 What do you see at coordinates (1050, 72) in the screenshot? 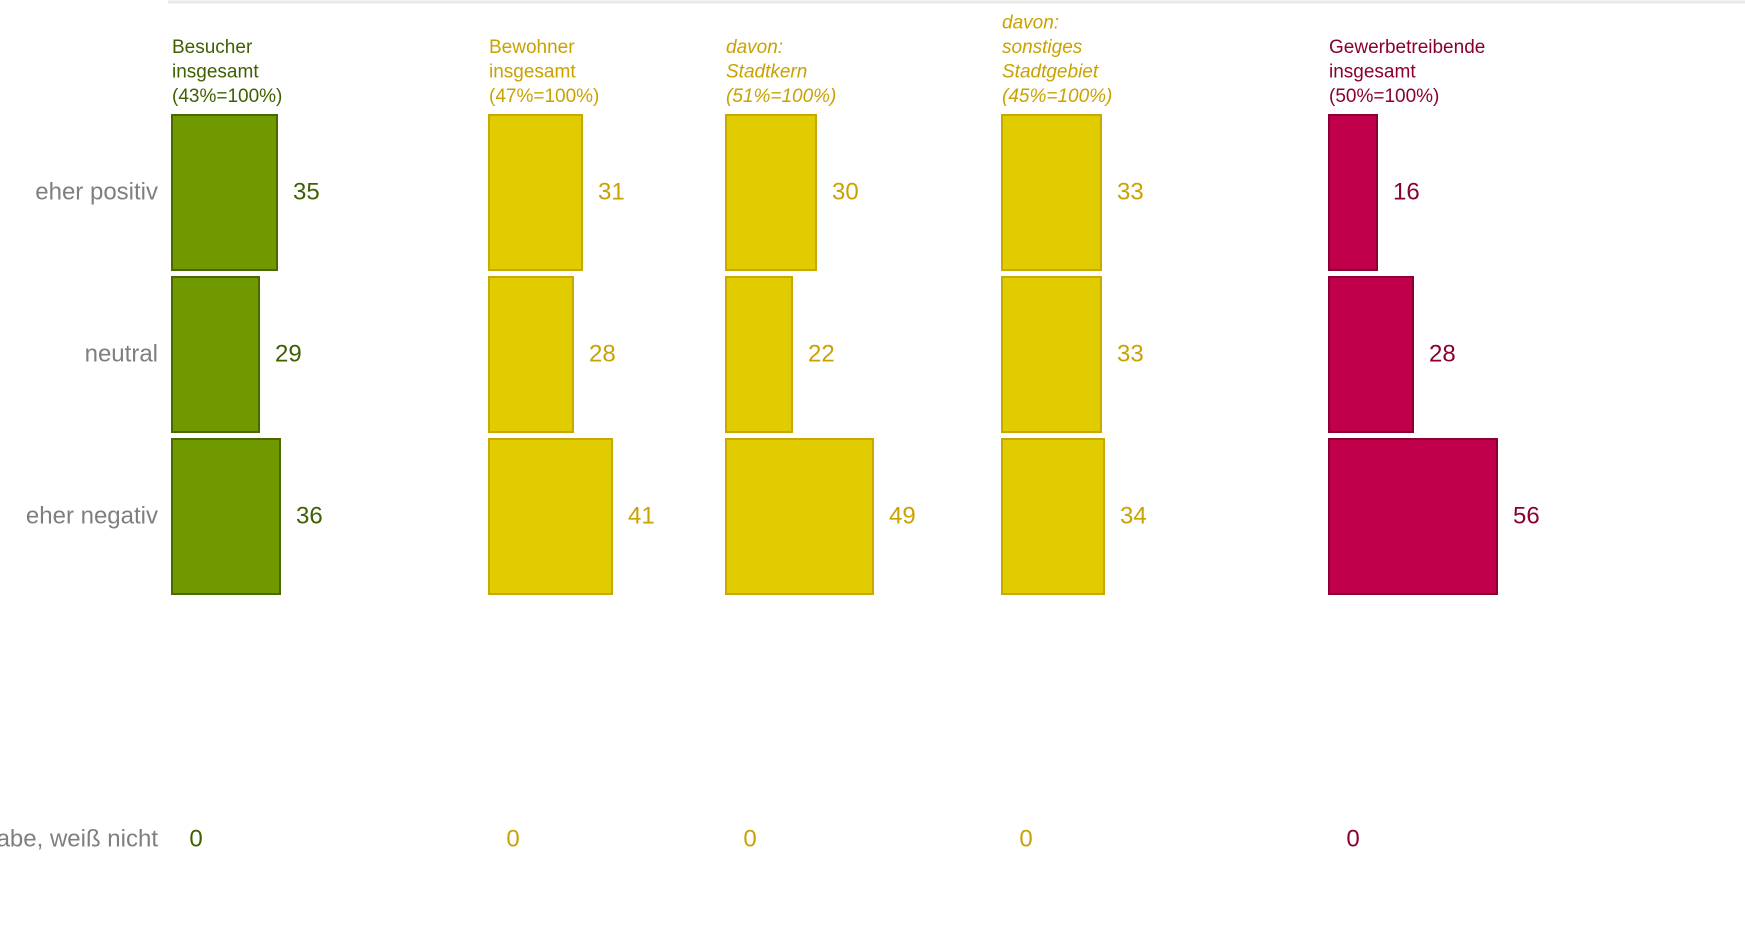
I see `series-label-line: Stadtgebiet` at bounding box center [1050, 72].